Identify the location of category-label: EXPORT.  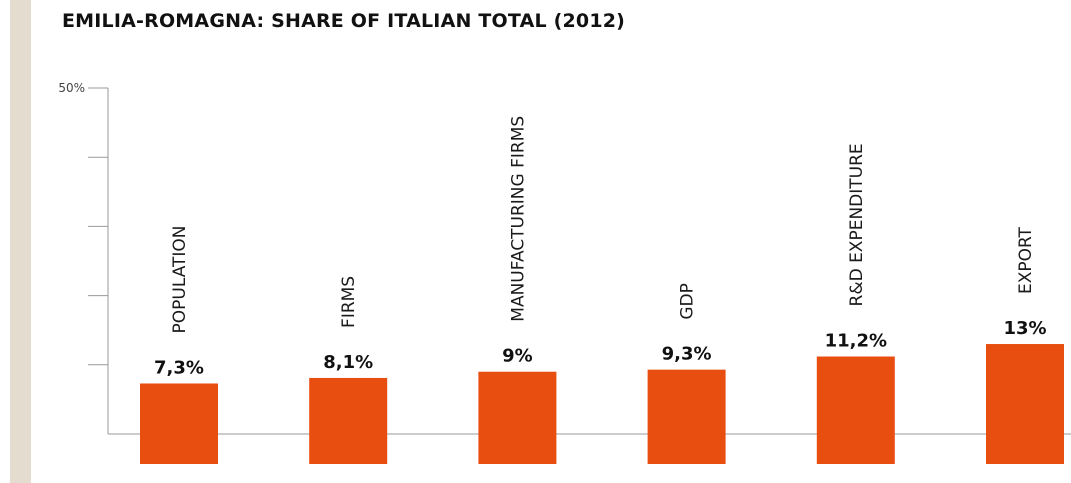
(1026, 260).